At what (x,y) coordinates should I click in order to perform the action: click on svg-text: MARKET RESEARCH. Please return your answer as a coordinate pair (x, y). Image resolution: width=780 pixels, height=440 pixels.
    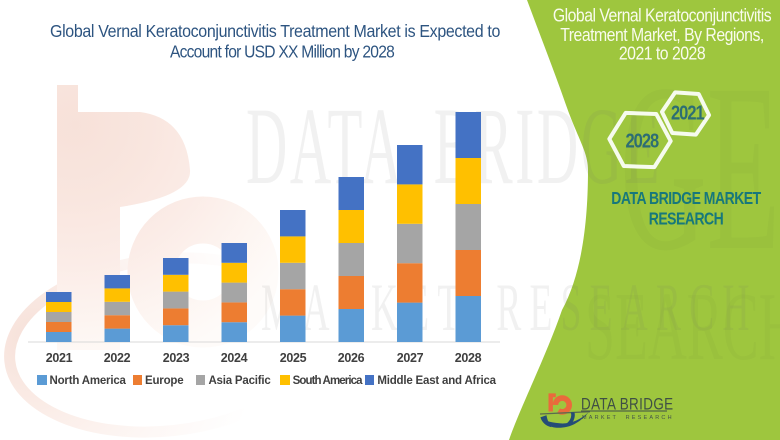
    Looking at the image, I should click on (628, 418).